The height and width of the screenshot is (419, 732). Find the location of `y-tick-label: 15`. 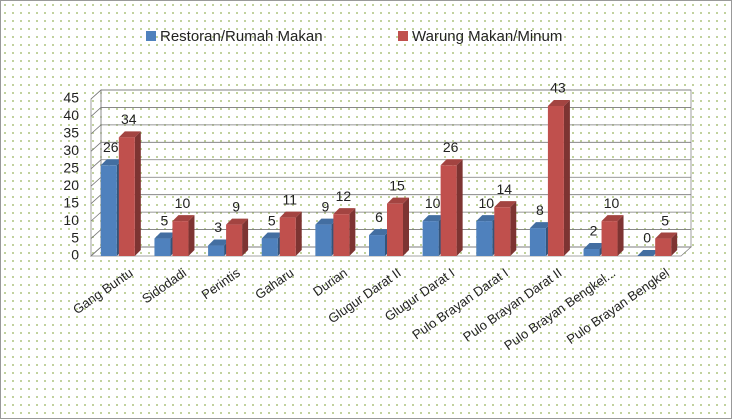

y-tick-label: 15 is located at coordinates (71, 202).